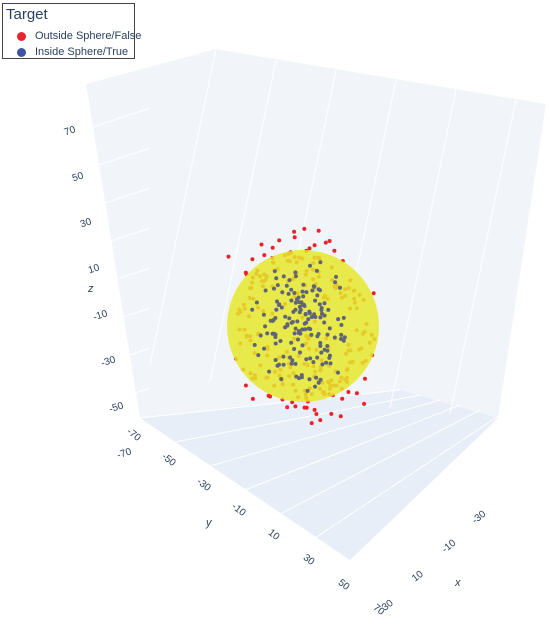  I want to click on y-tick-label: -30, so click(203, 485).